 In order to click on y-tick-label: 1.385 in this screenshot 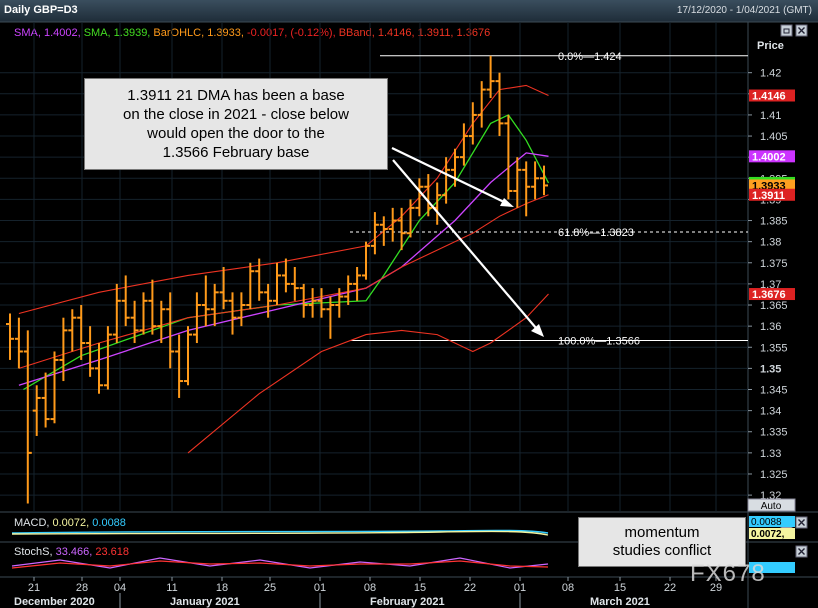, I will do `click(774, 222)`.